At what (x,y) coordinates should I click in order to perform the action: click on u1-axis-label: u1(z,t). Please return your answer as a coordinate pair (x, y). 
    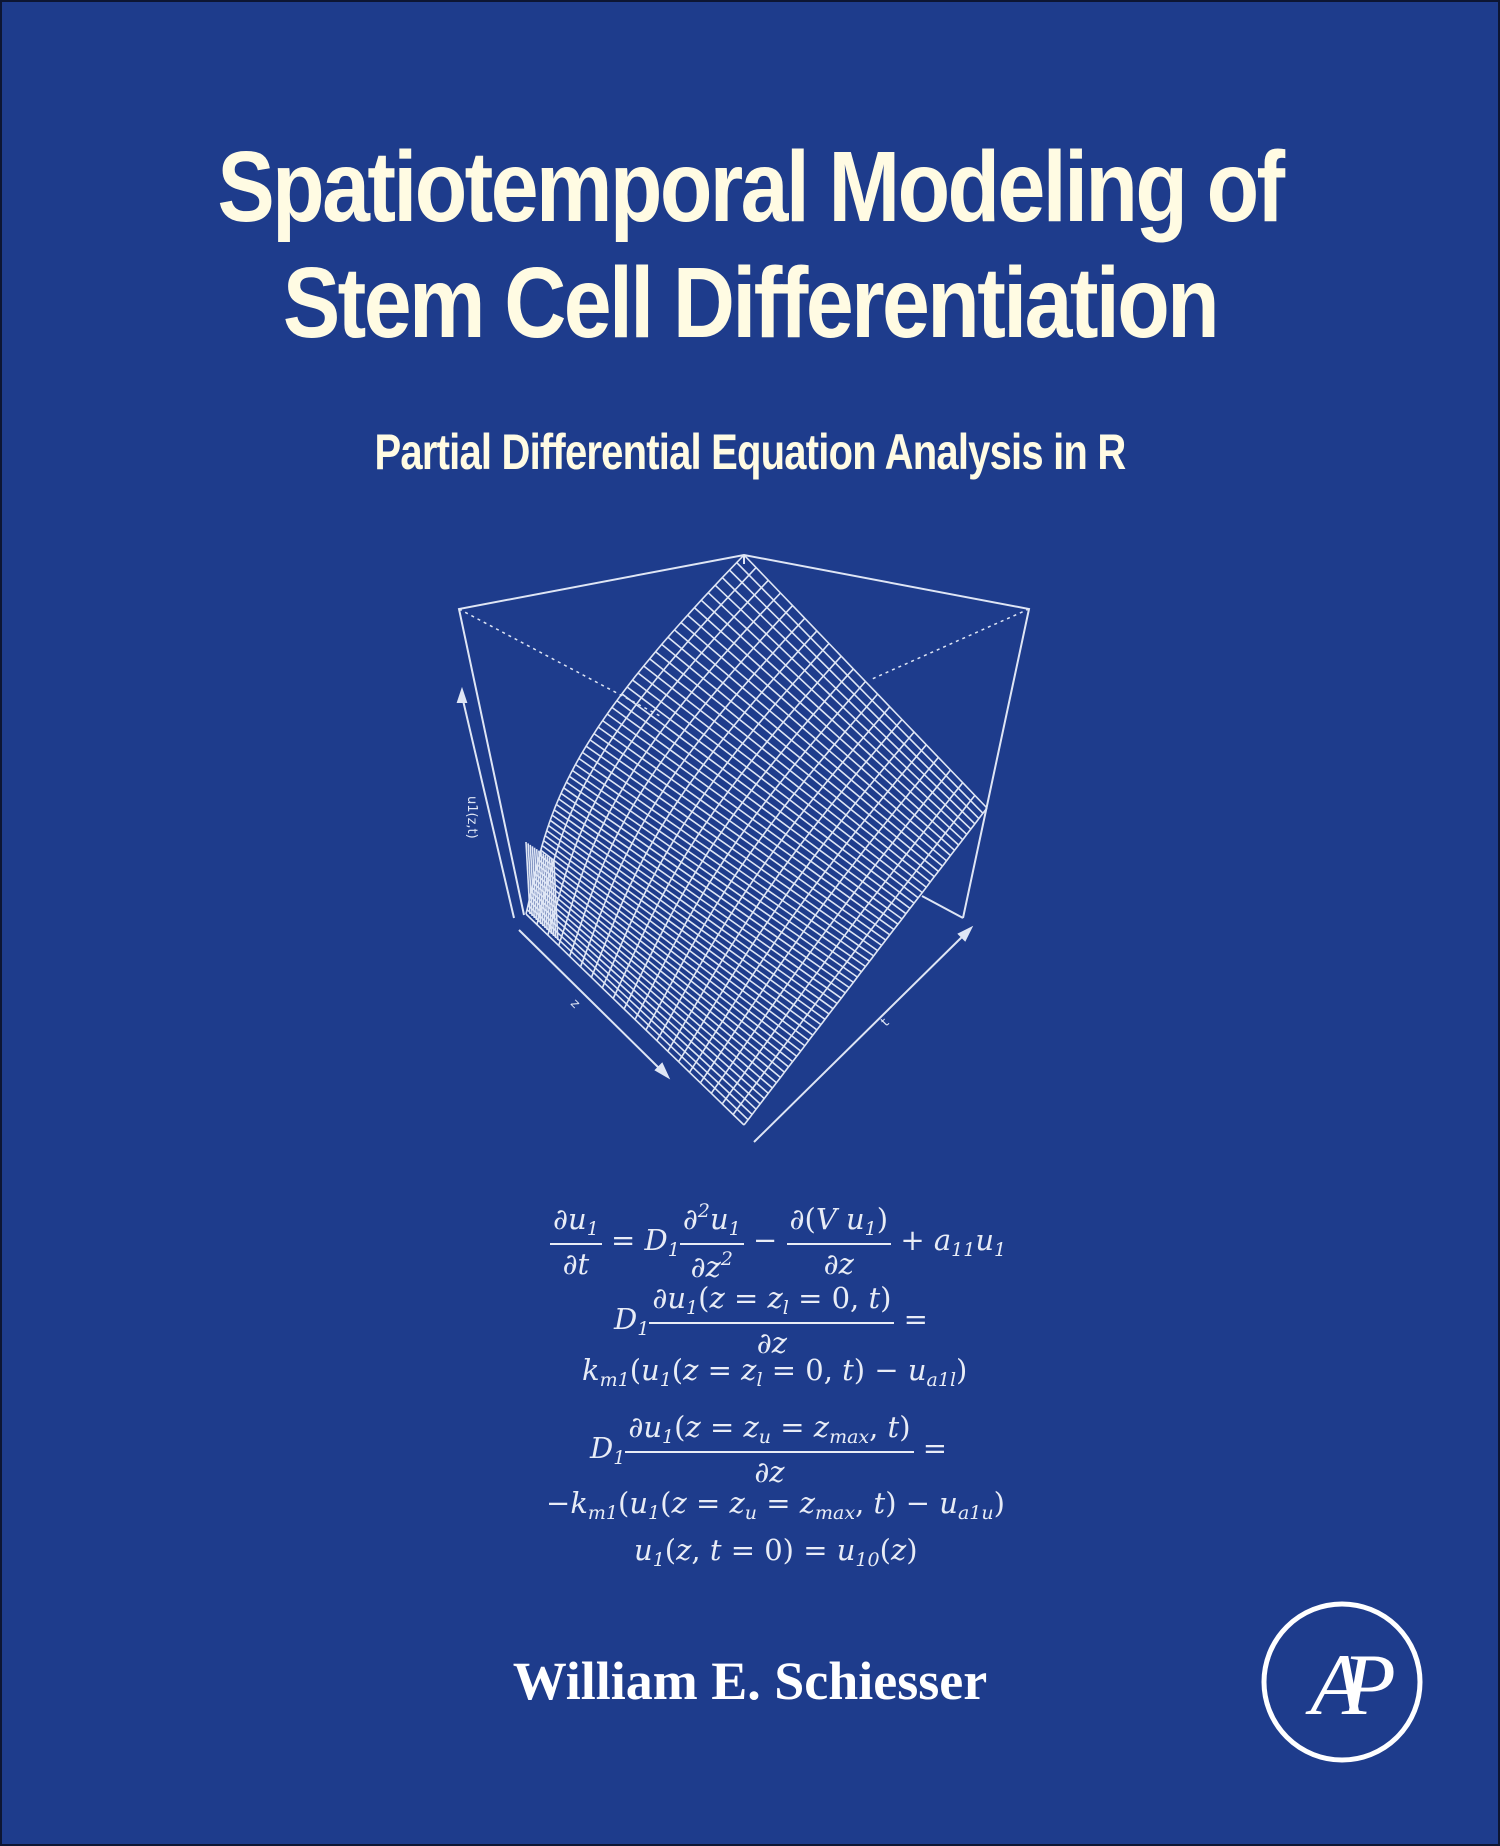
    Looking at the image, I should click on (471, 817).